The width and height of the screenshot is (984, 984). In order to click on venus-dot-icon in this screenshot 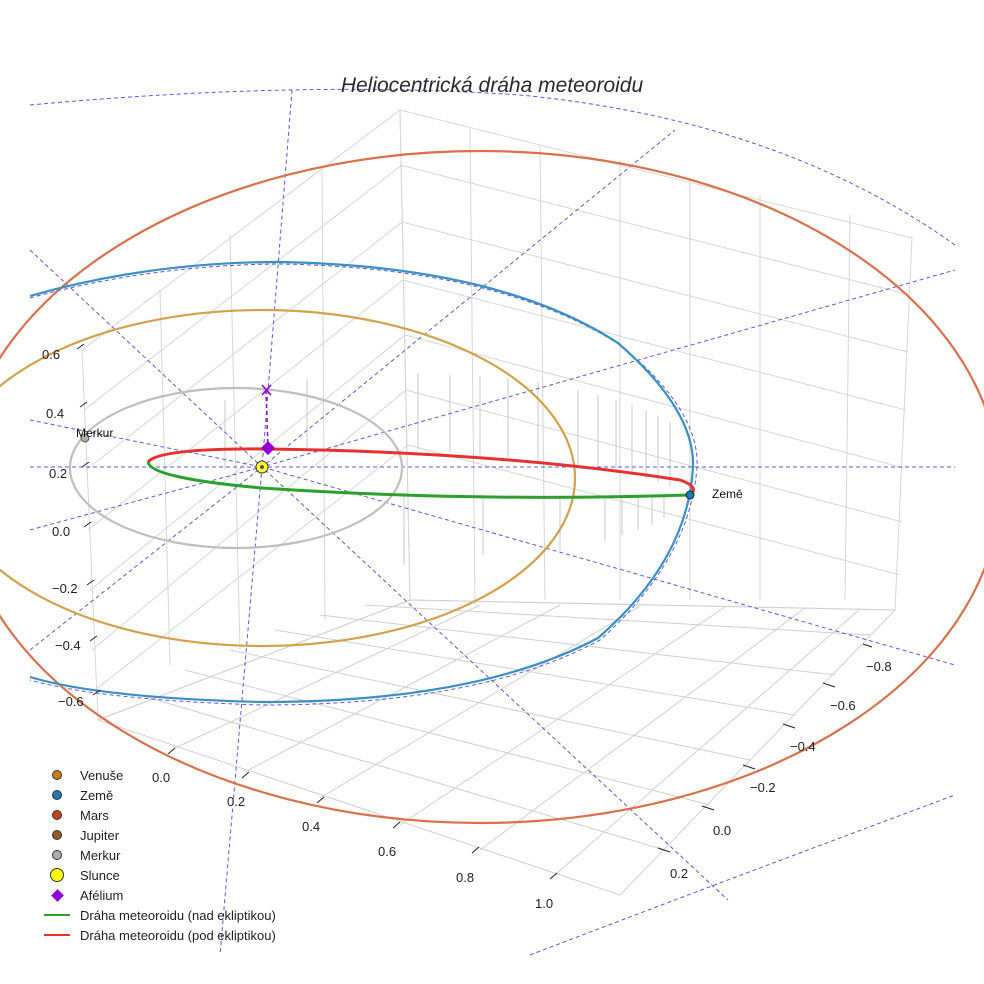, I will do `click(57, 775)`.